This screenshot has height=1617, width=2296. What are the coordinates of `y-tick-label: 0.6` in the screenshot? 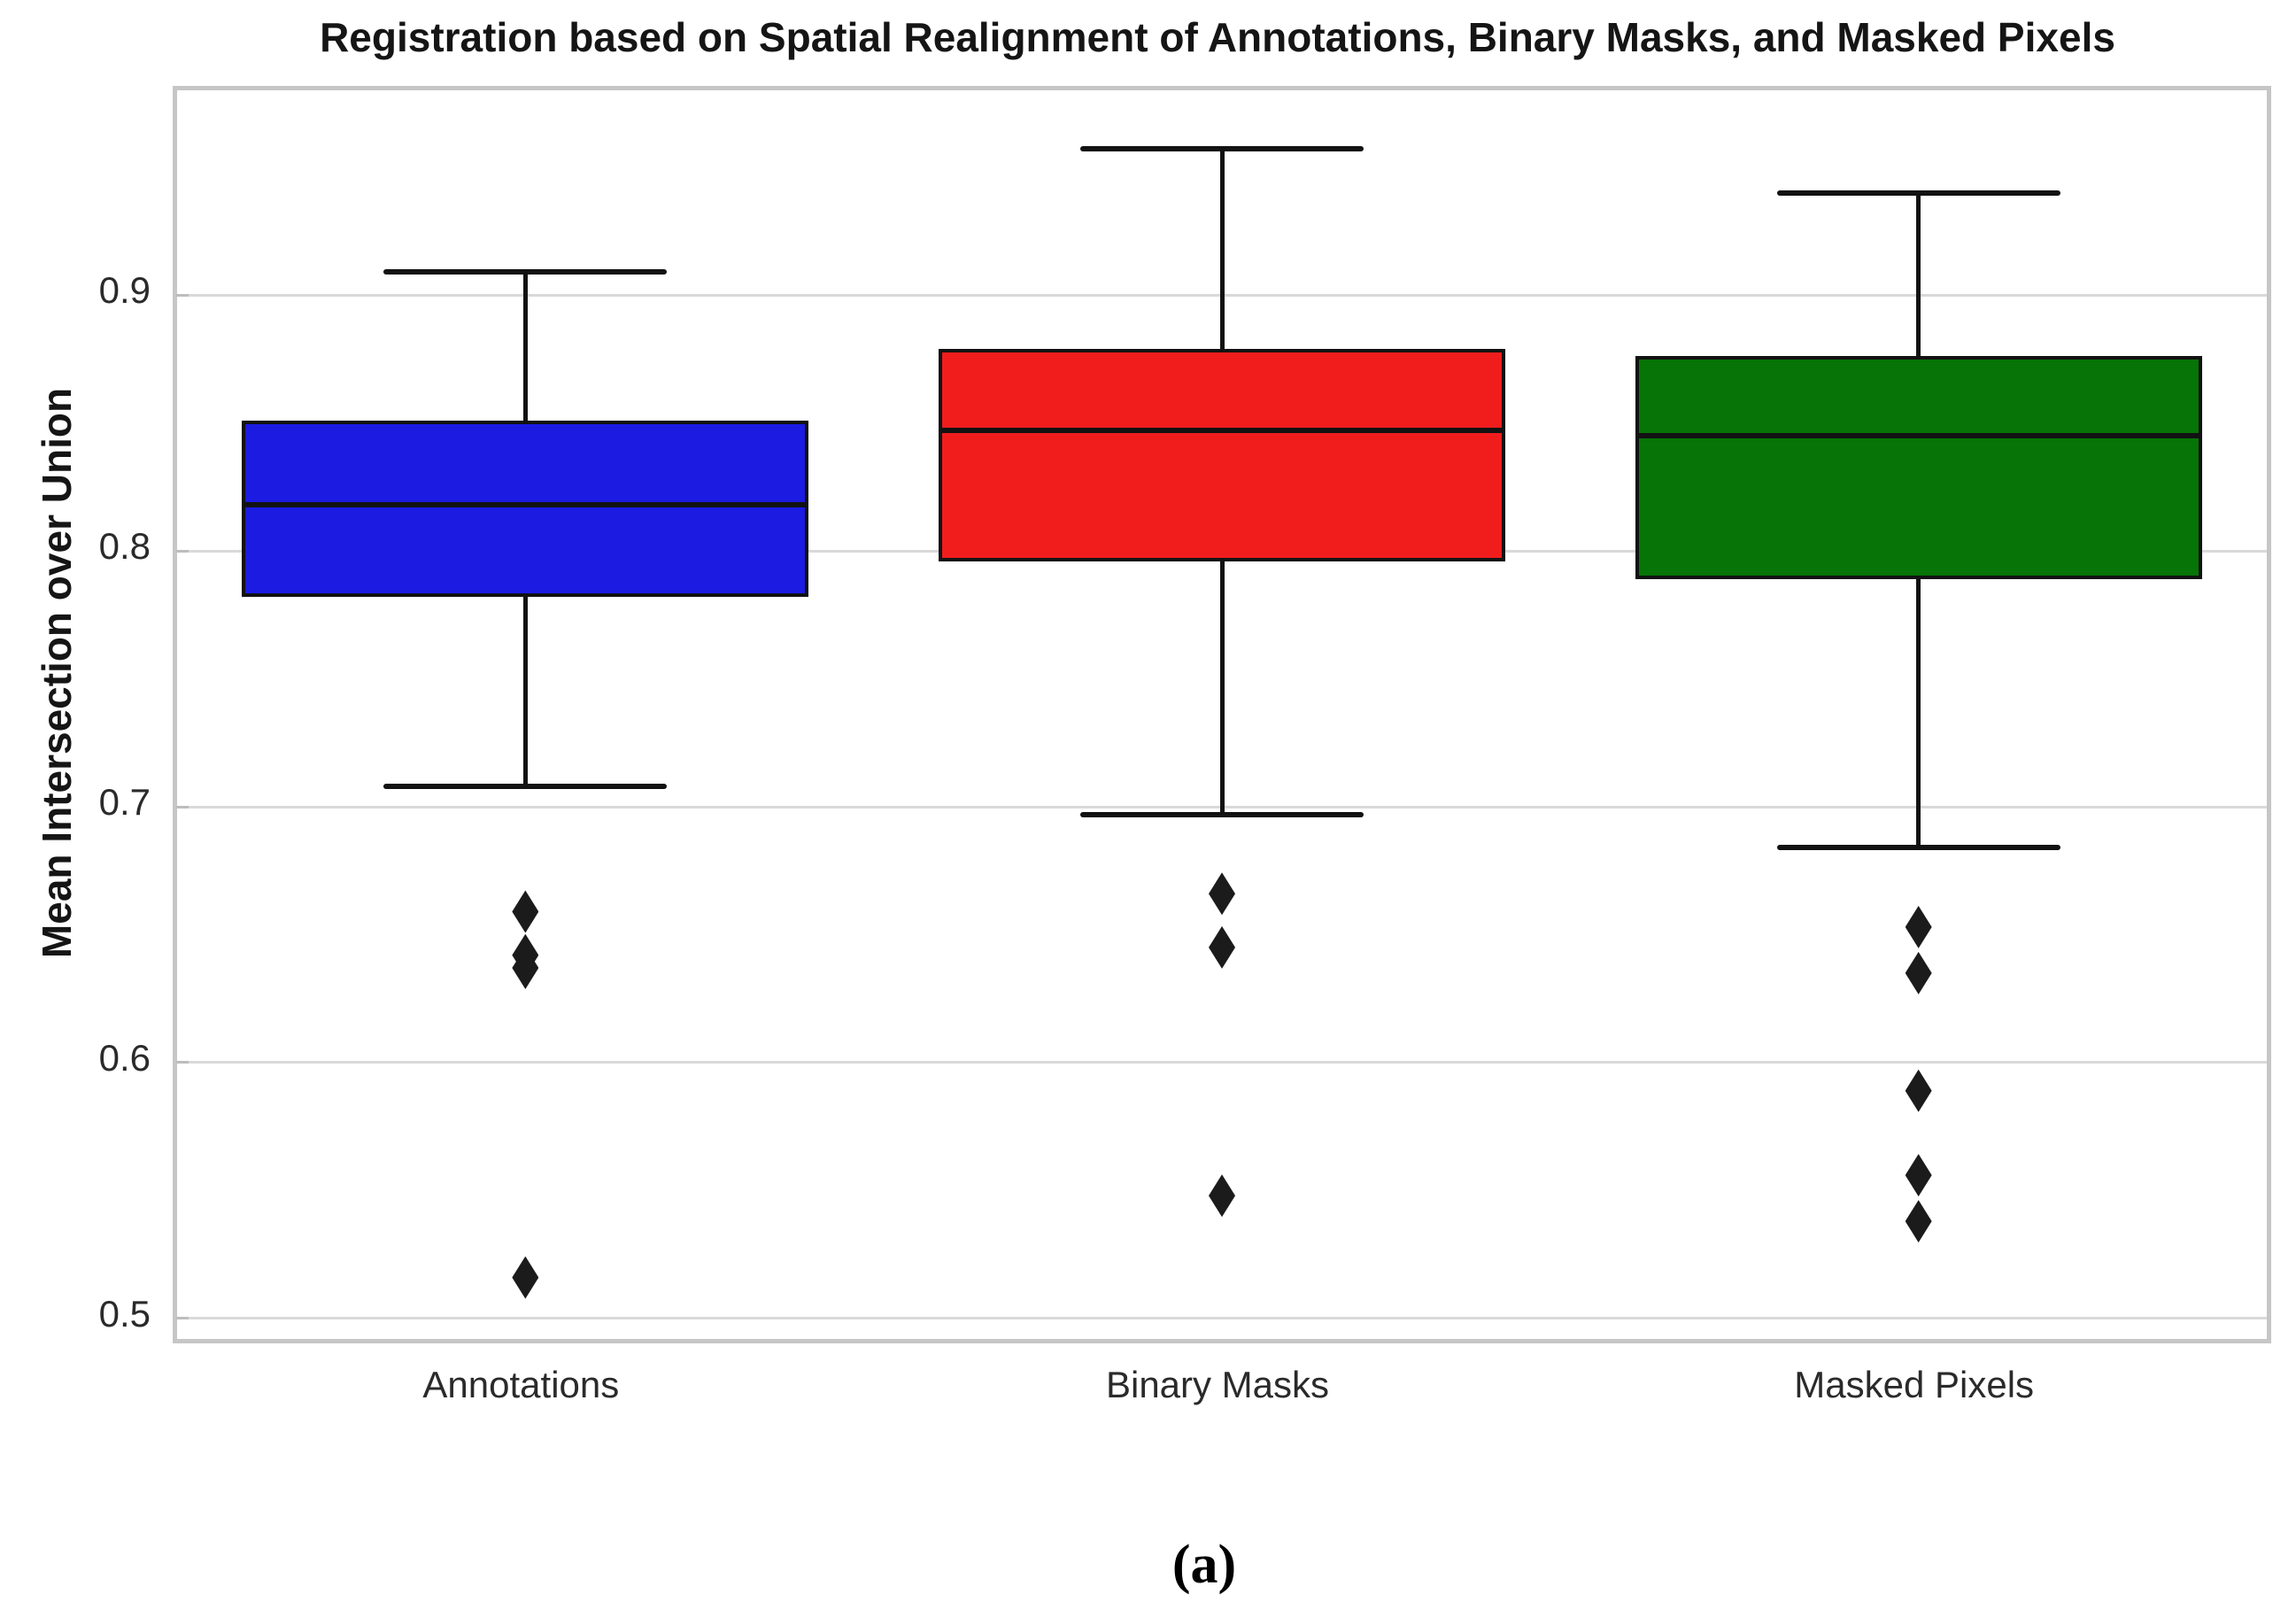 It's located at (124, 1057).